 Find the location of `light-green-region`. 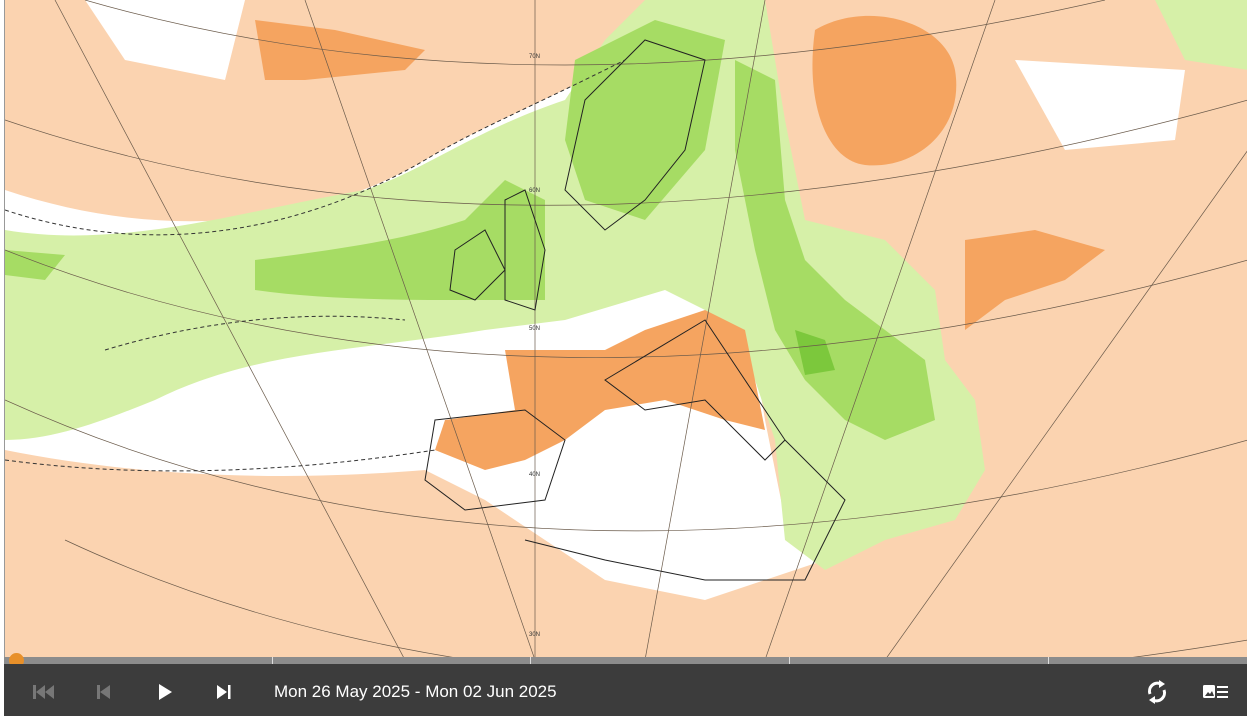

light-green-region is located at coordinates (1201, 35).